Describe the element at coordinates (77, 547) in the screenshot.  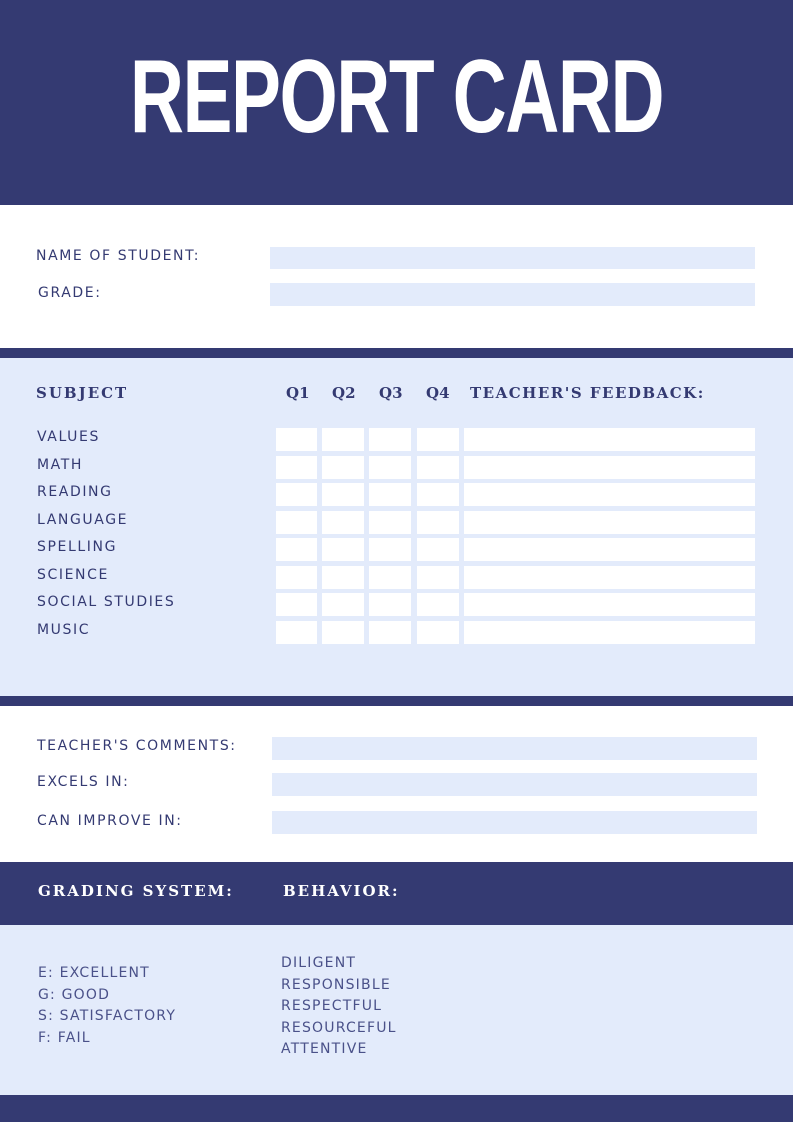
I see `subject-label: SPELLING` at that location.